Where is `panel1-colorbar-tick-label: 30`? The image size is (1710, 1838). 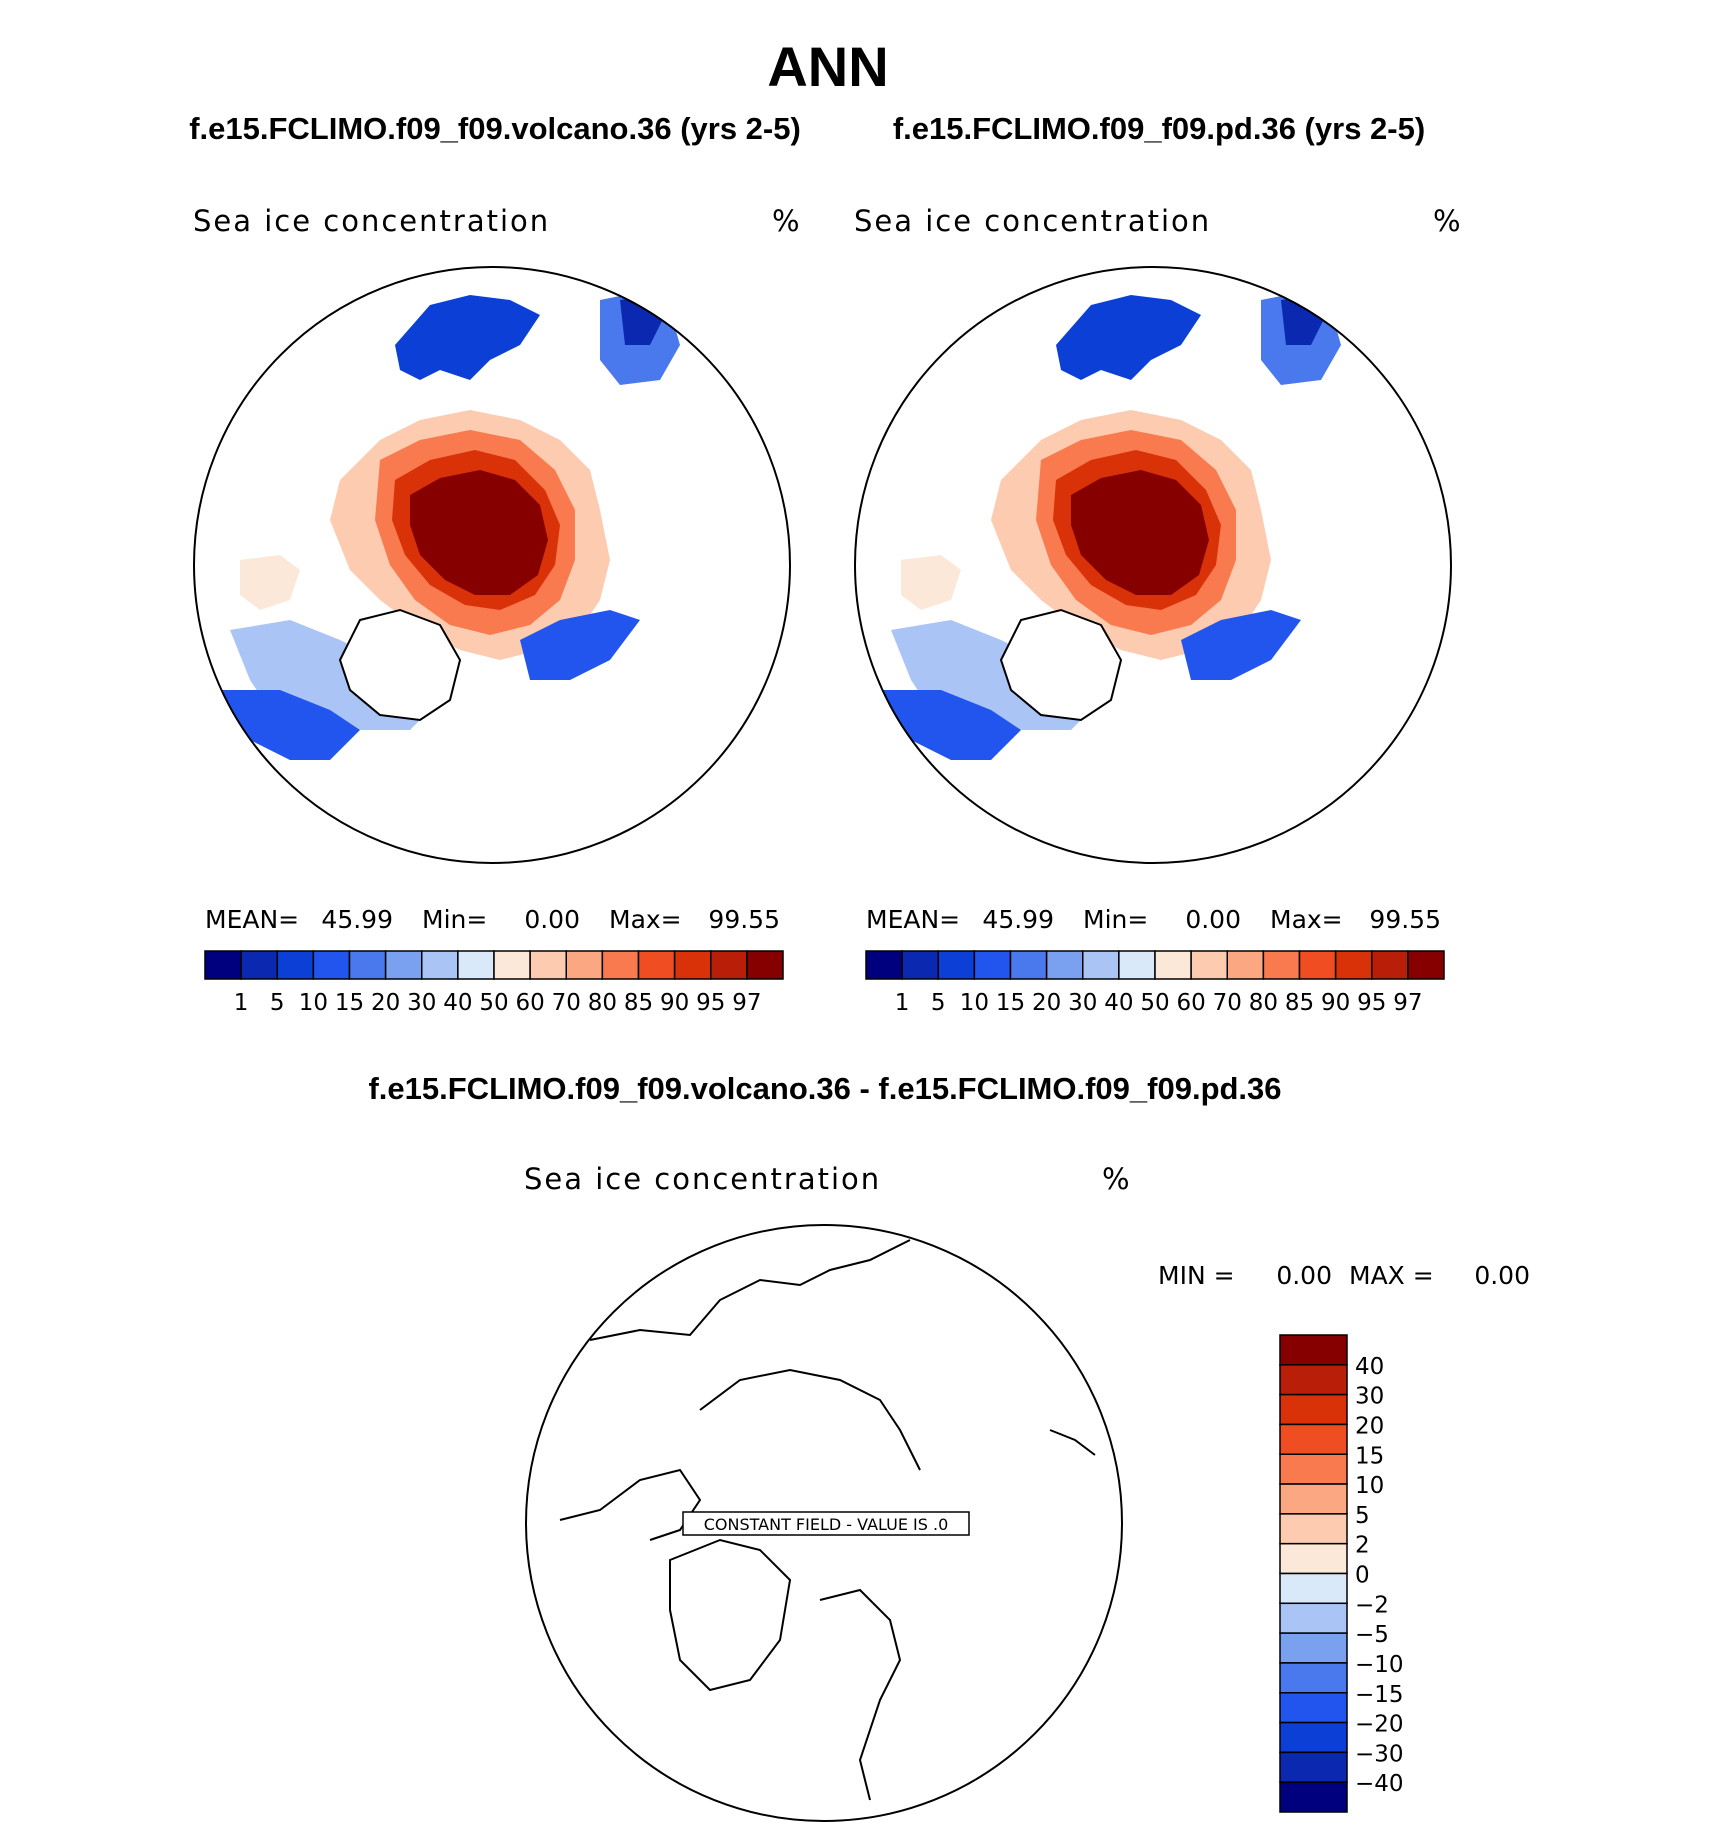 panel1-colorbar-tick-label: 30 is located at coordinates (421, 1003).